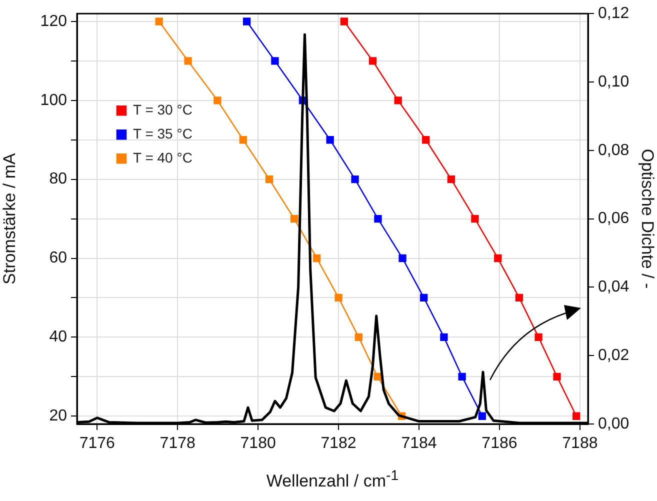 The image size is (657, 501). I want to click on y2-tick-label: 0,10, so click(614, 81).